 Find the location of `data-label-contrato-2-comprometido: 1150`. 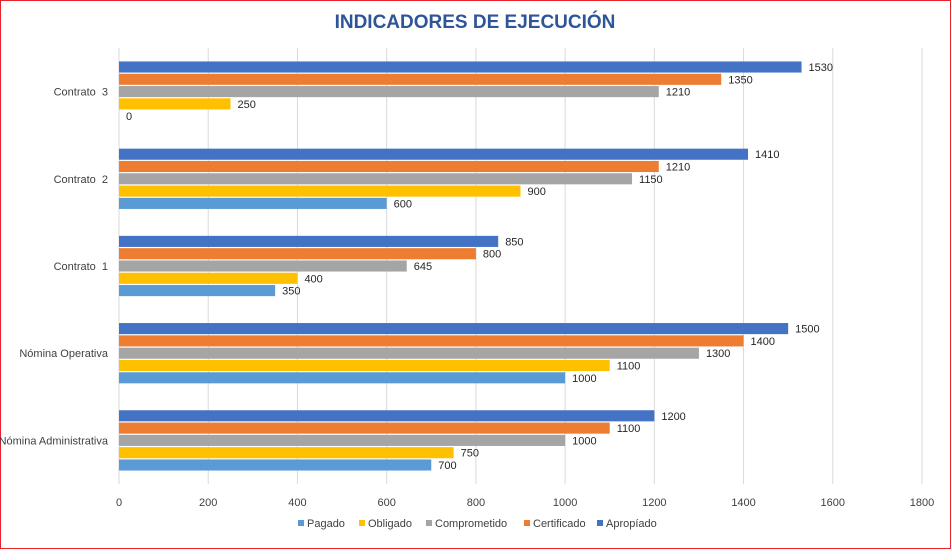

data-label-contrato-2-comprometido: 1150 is located at coordinates (651, 180).